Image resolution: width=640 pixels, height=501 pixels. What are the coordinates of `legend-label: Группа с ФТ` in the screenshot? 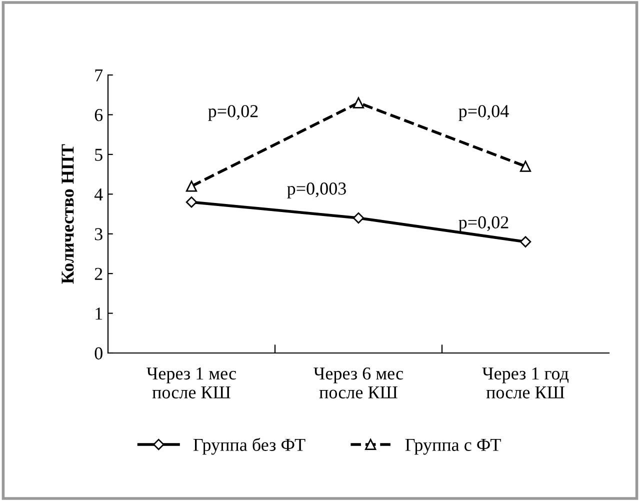 It's located at (453, 446).